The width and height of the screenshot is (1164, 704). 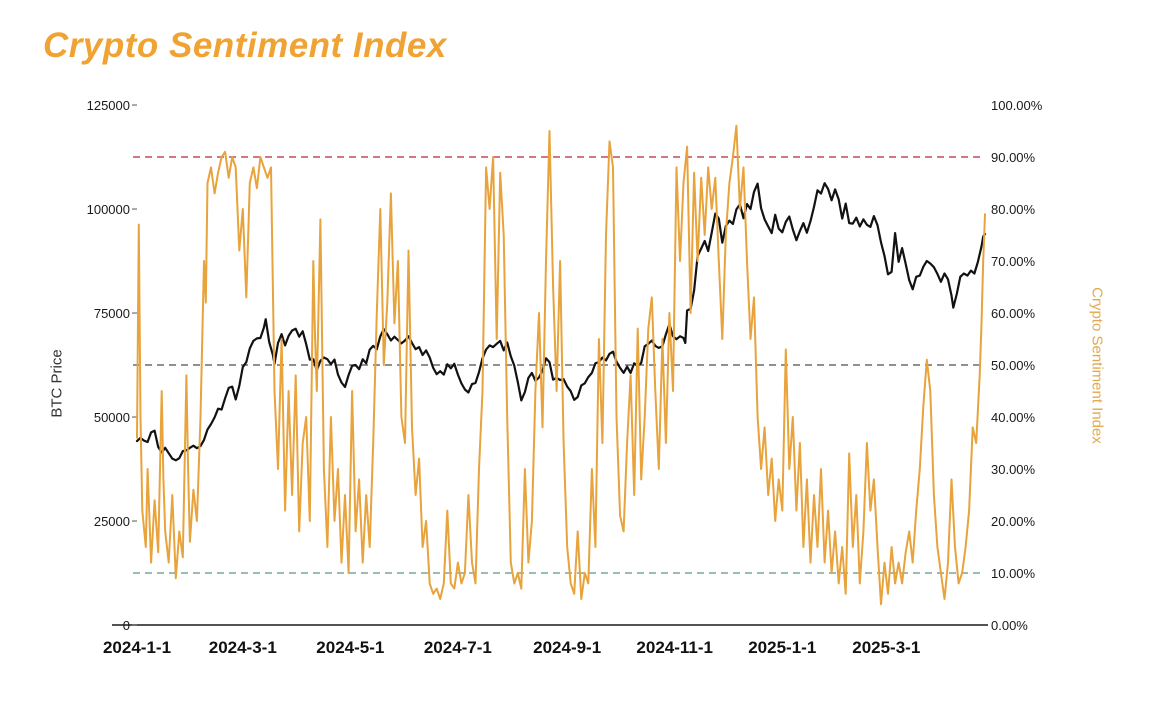 What do you see at coordinates (57, 383) in the screenshot?
I see `left-axis-title: BTC Price` at bounding box center [57, 383].